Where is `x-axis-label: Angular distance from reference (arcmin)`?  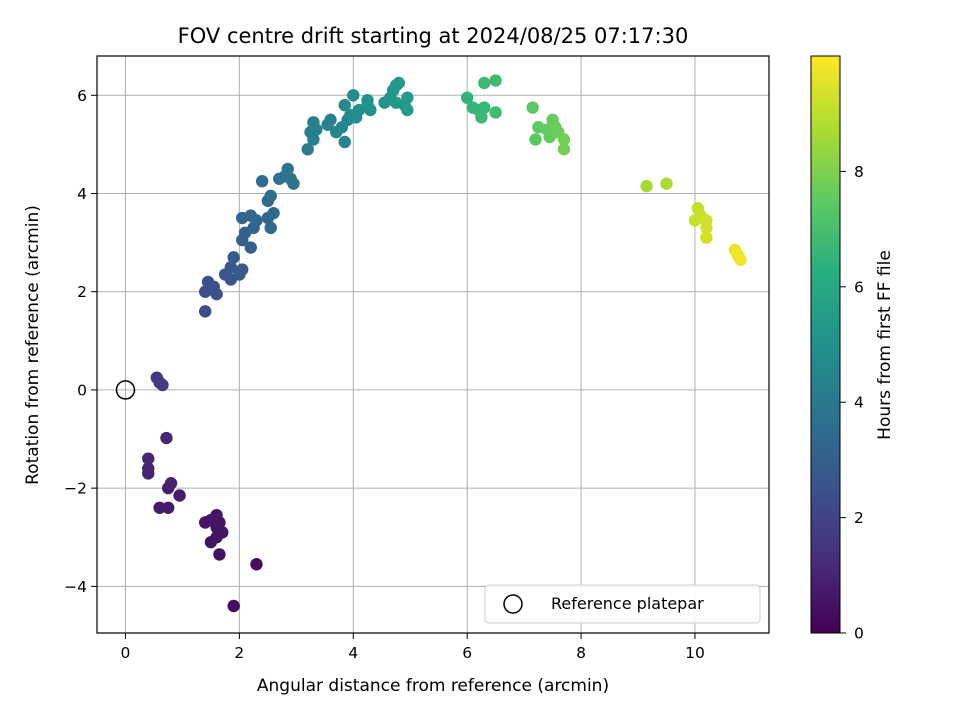 x-axis-label: Angular distance from reference (arcmin) is located at coordinates (433, 686).